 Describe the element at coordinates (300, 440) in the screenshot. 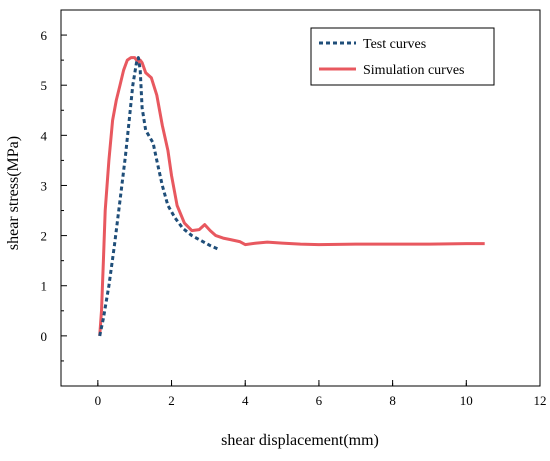

I see `x-axis-title: shear displacement(mm)` at that location.